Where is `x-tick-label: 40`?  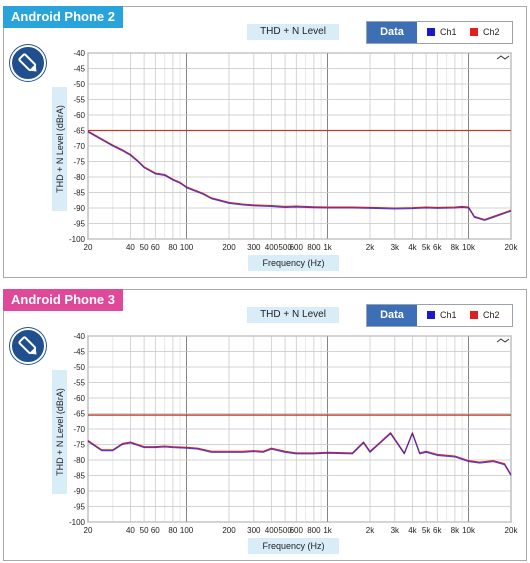
x-tick-label: 40 is located at coordinates (130, 530).